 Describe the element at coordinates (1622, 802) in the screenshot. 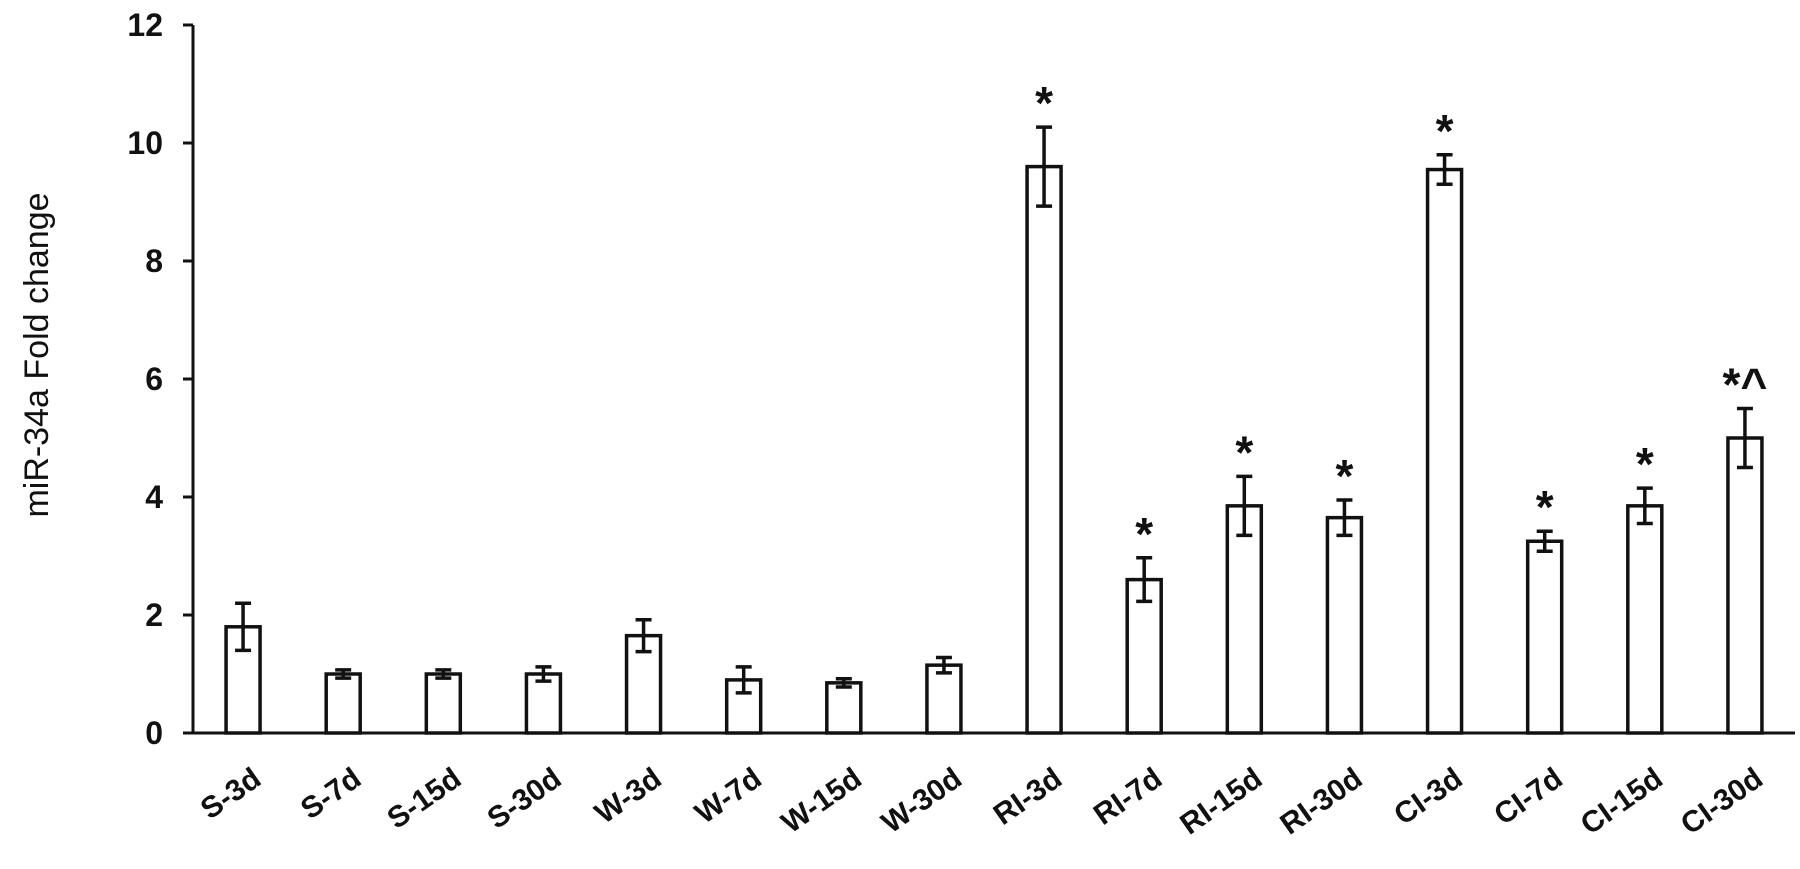

I see `x-tick-label-CI-15d: CI-15d` at that location.